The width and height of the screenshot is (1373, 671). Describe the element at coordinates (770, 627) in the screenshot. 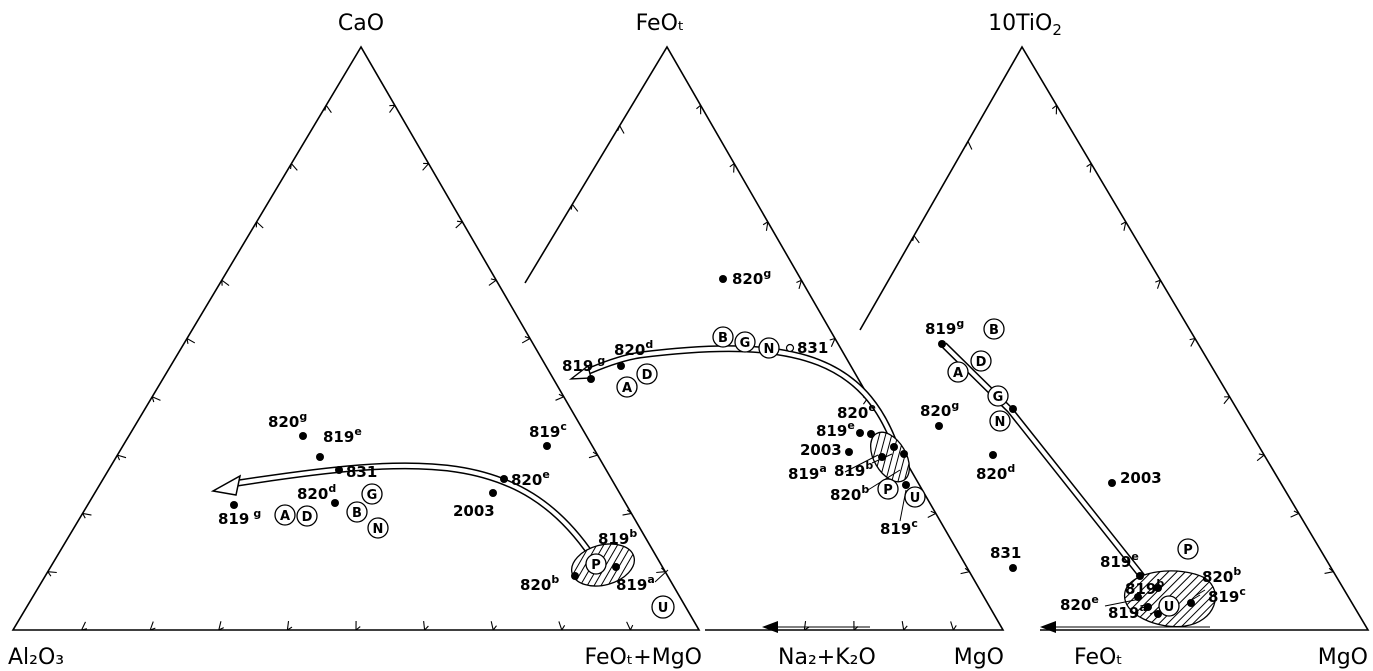

I see `triangle-2-direction-arrowhead` at that location.